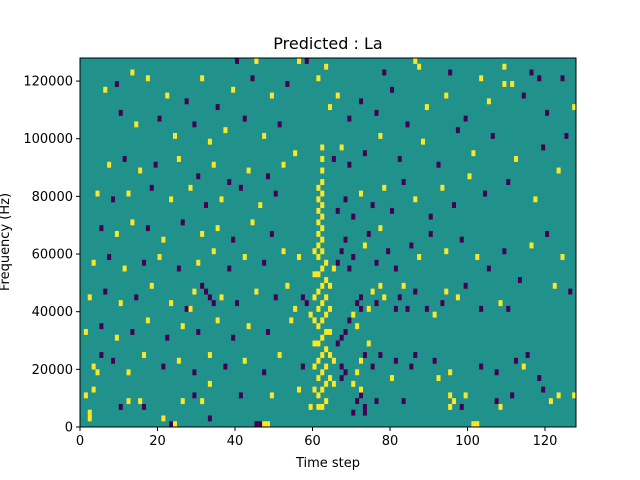  I want to click on x-tick-label: 20, so click(157, 441).